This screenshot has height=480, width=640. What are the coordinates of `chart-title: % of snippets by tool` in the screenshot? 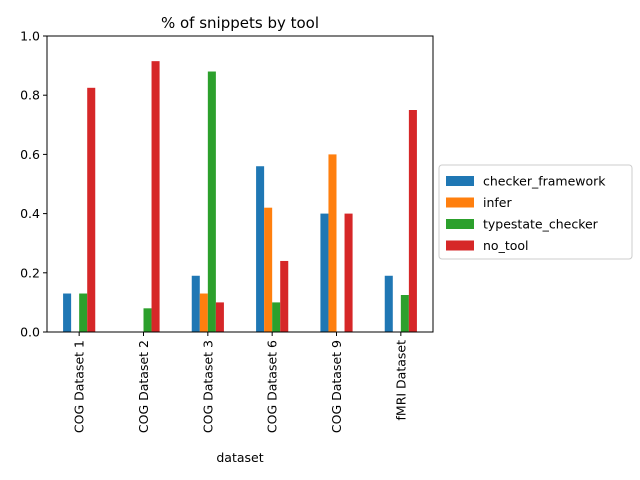 It's located at (240, 23).